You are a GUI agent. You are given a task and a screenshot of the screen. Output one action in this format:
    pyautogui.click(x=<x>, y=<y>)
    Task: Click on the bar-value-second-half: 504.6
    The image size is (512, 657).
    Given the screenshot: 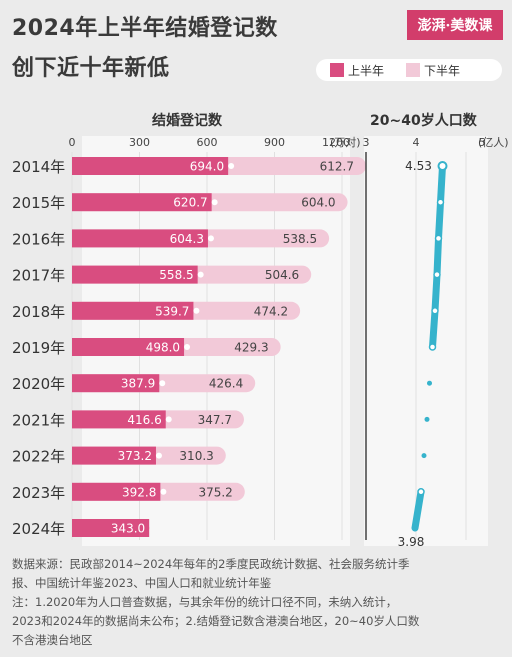 What is the action you would take?
    pyautogui.click(x=282, y=275)
    